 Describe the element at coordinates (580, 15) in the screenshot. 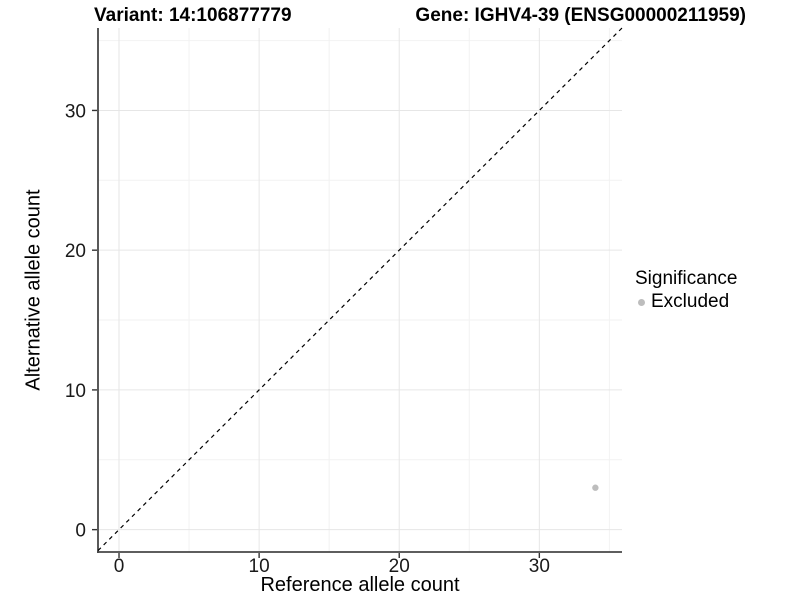

I see `gene-title: Gene: IGHV4-39 (ENSG00000211959)` at that location.